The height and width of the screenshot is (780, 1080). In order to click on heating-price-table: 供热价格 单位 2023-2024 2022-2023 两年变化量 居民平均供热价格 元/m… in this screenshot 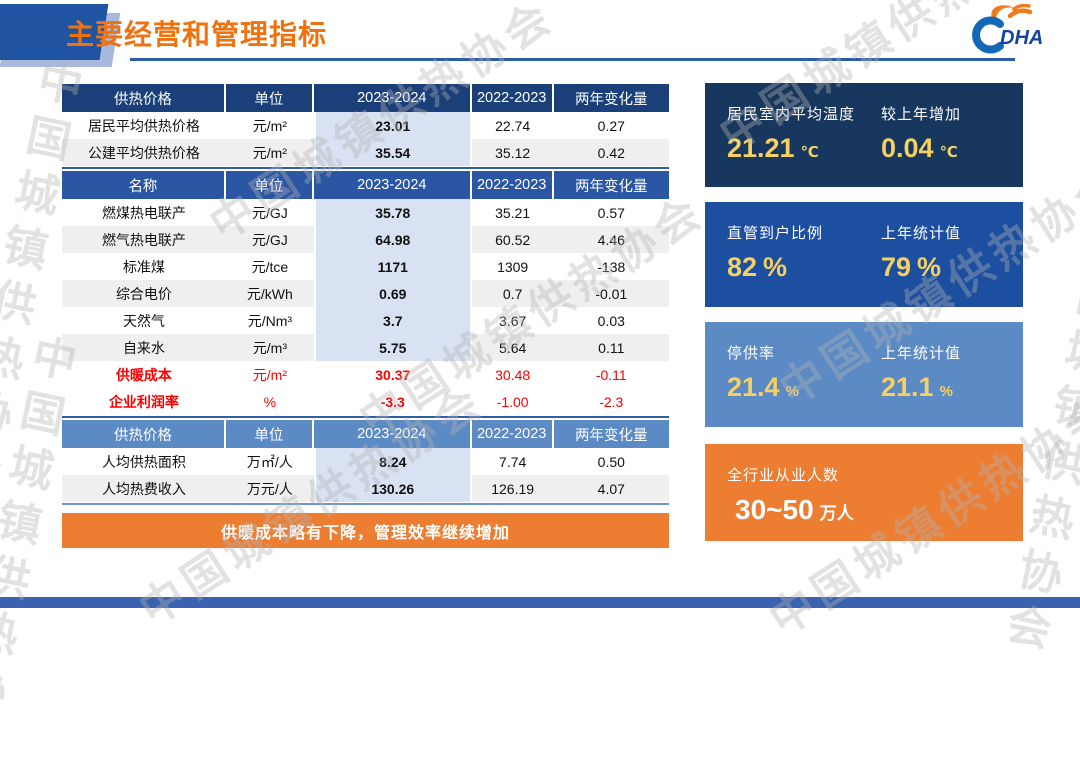, I will do `click(365, 125)`.